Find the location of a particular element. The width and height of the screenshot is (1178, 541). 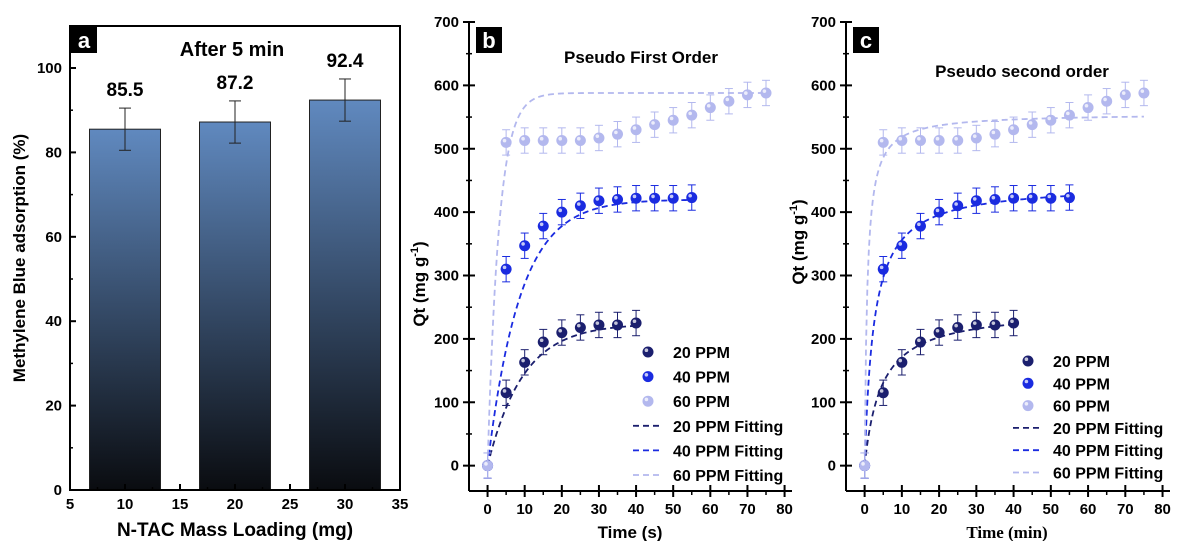

y-tick-label: 400 is located at coordinates (823, 212).